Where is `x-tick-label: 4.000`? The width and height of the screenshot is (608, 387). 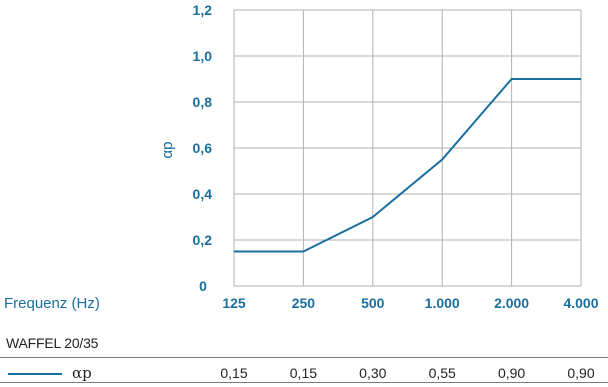
x-tick-label: 4.000 is located at coordinates (580, 303).